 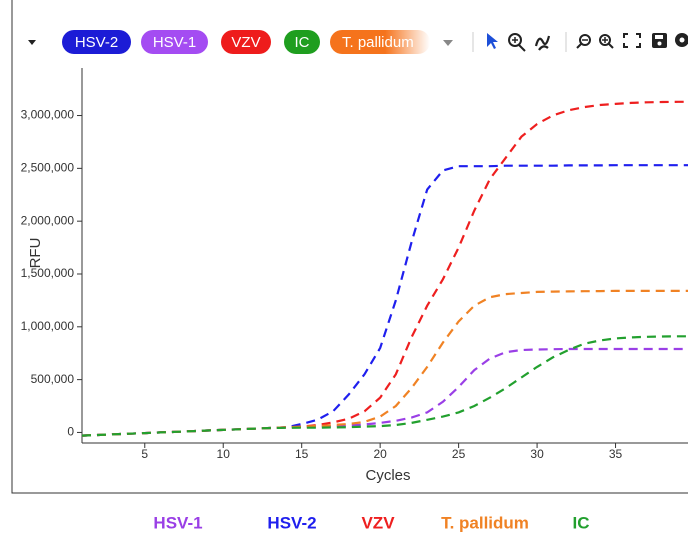 I want to click on toolbar: HSV-2 HSV-1 VZV IC T. pallidum, so click(x=358, y=42).